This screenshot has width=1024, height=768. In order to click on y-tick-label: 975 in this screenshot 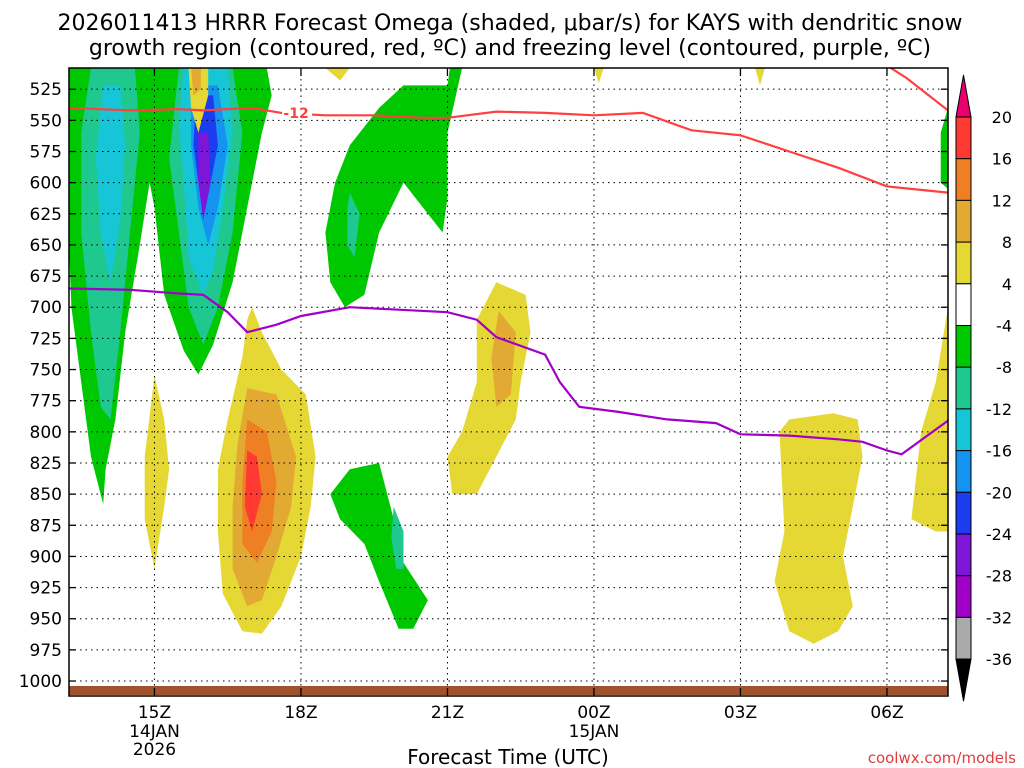, I will do `click(46, 651)`.